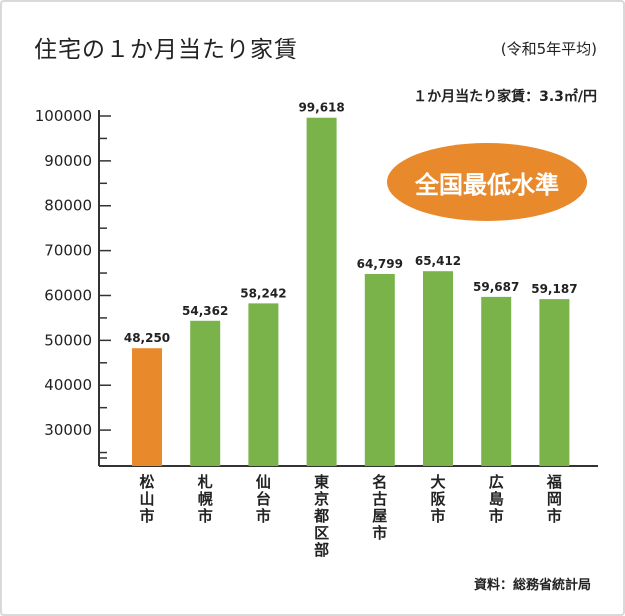 This screenshot has width=625, height=616. What do you see at coordinates (554, 499) in the screenshot?
I see `category-label: 福岡市` at bounding box center [554, 499].